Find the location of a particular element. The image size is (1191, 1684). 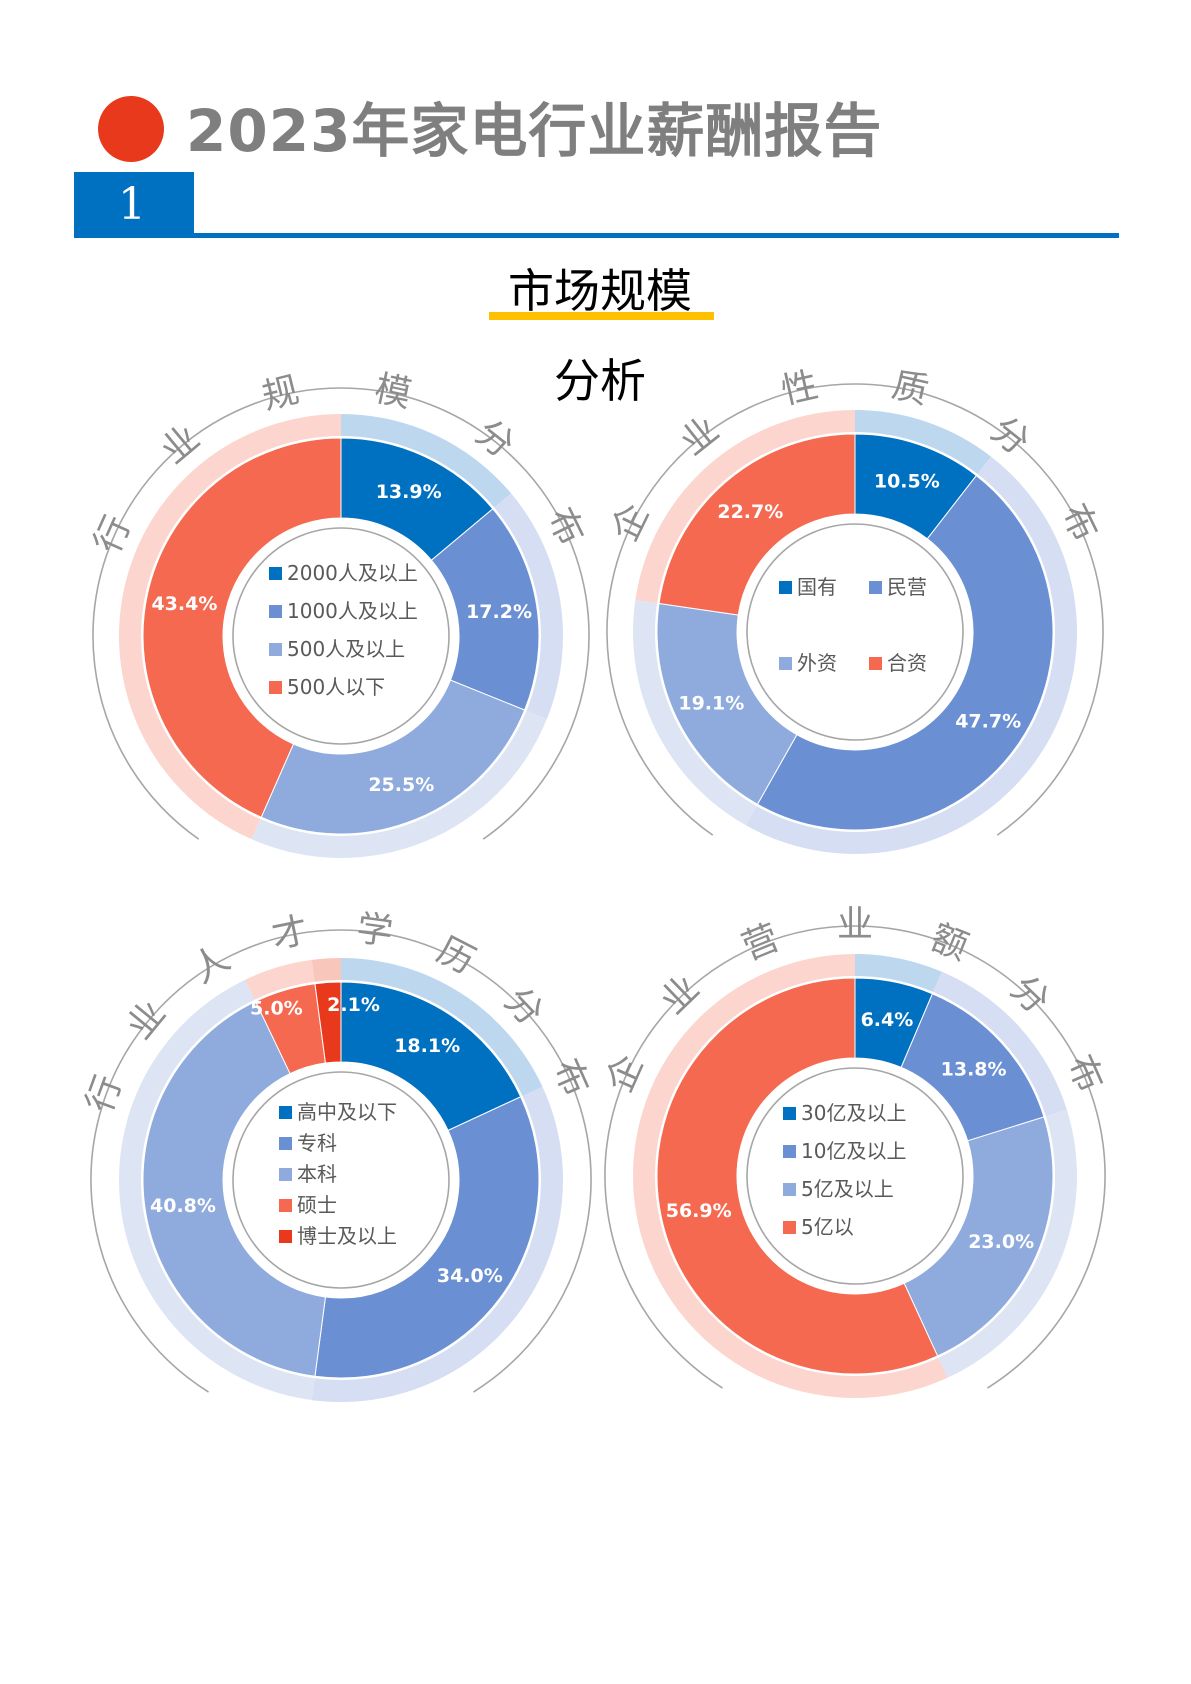

chart-title-char-3: 规 is located at coordinates (280, 394).